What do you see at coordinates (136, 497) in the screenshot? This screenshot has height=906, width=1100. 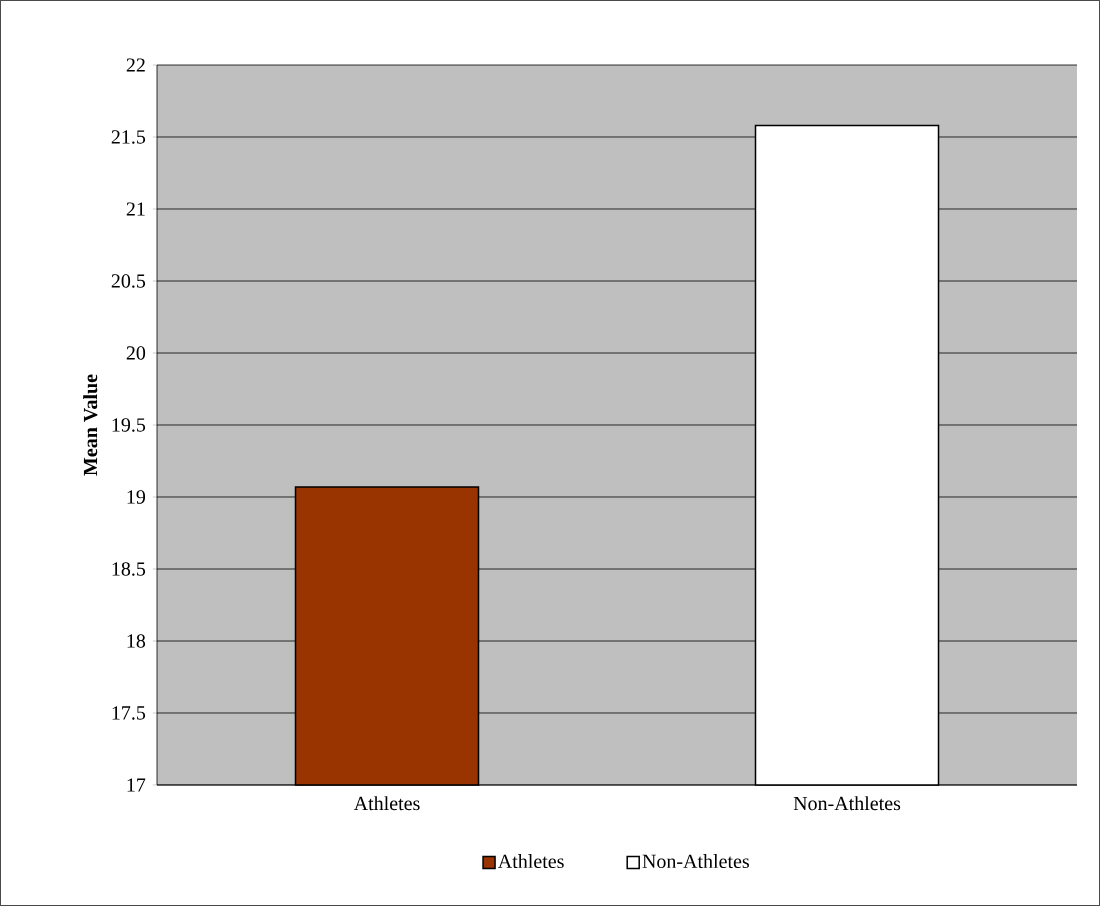 I see `y-tick-label: 19` at bounding box center [136, 497].